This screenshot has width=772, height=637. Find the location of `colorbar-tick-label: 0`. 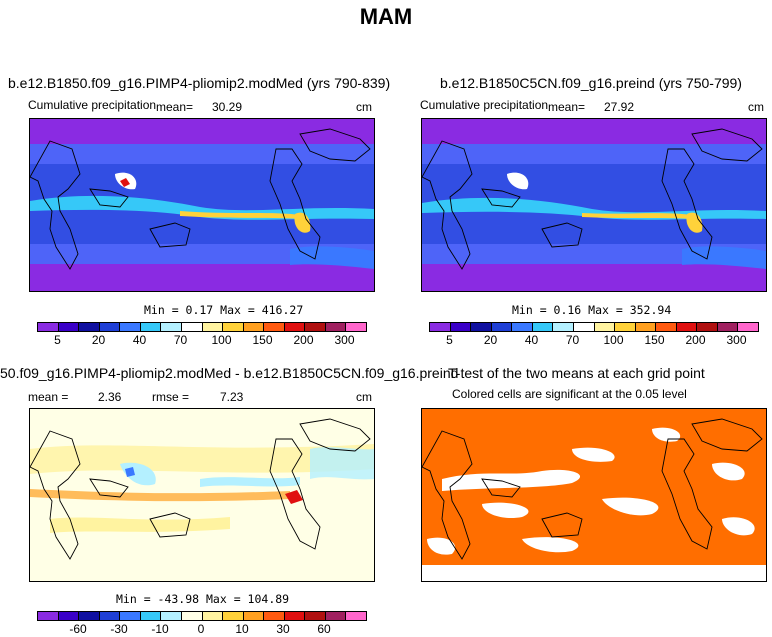

colorbar-tick-label: 0 is located at coordinates (201, 629).